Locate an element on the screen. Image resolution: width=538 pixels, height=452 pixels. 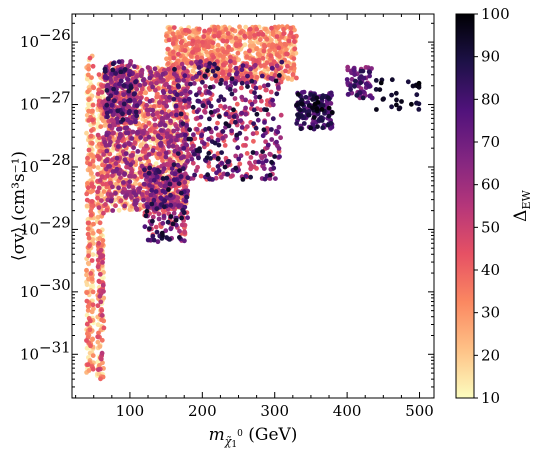
y-tick-exponent: −29 is located at coordinates (55, 222).